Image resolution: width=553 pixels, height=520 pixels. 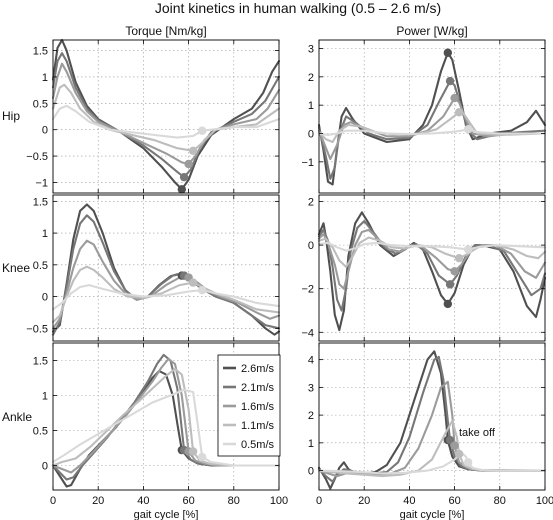 I want to click on legend-label-1-1m-s: 1.1m/s, so click(x=258, y=426).